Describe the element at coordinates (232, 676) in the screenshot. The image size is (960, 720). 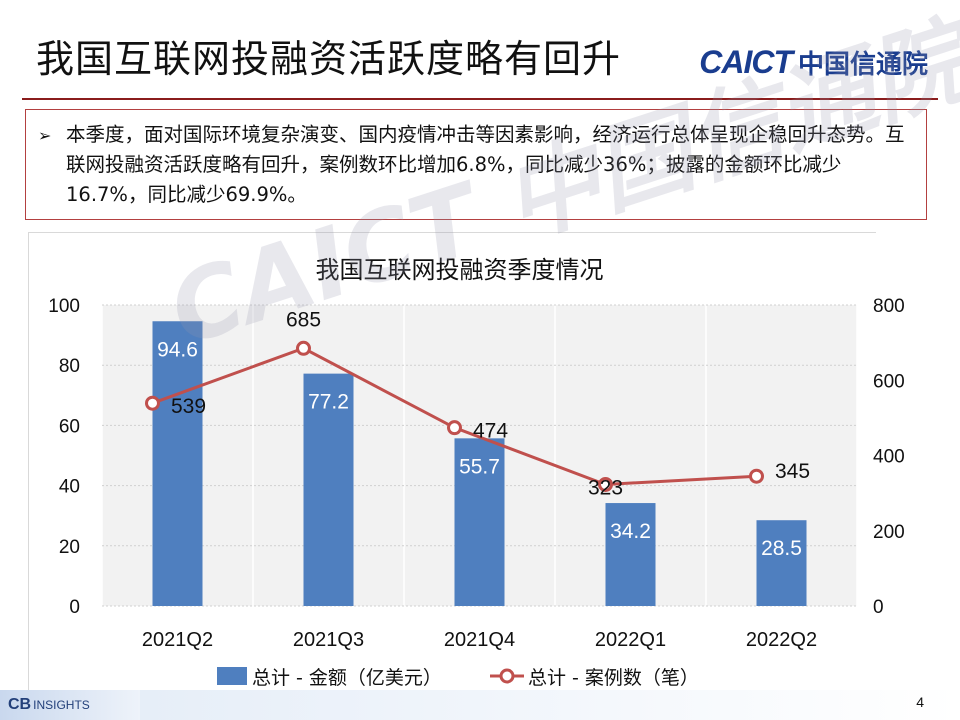
I see `legend-swatch-bar` at that location.